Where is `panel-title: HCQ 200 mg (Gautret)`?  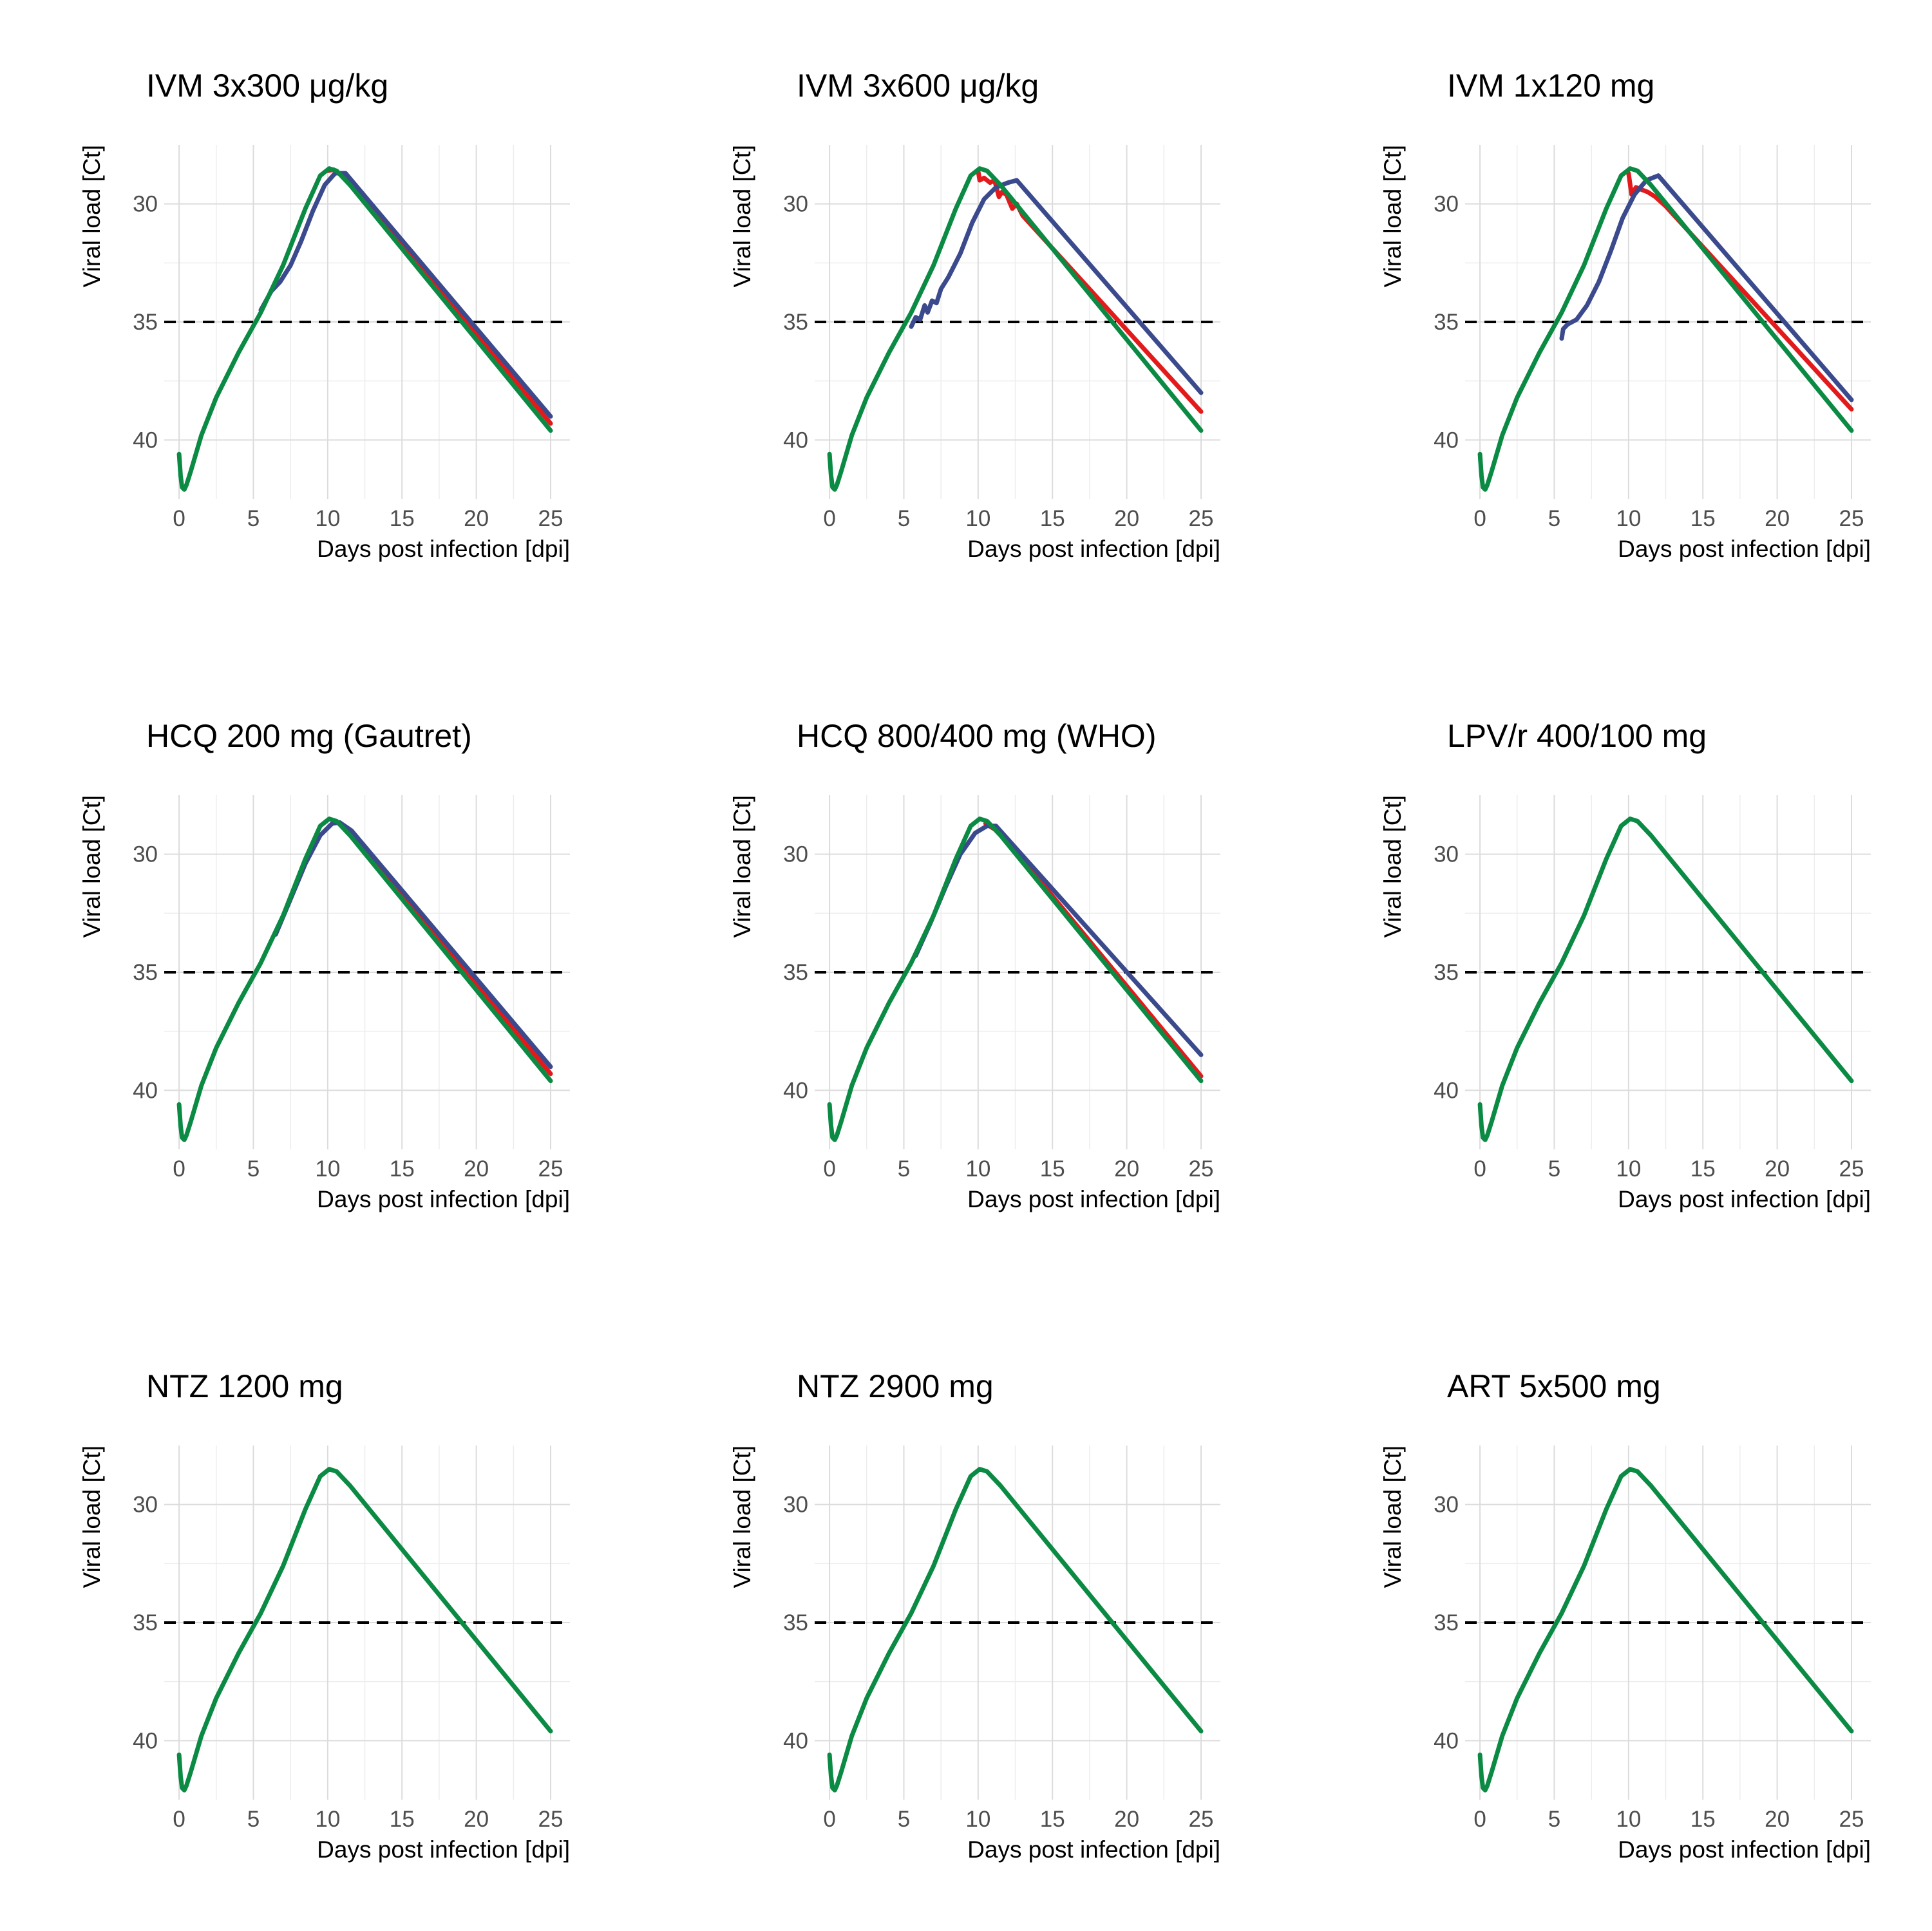 panel-title: HCQ 200 mg (Gautret) is located at coordinates (309, 736).